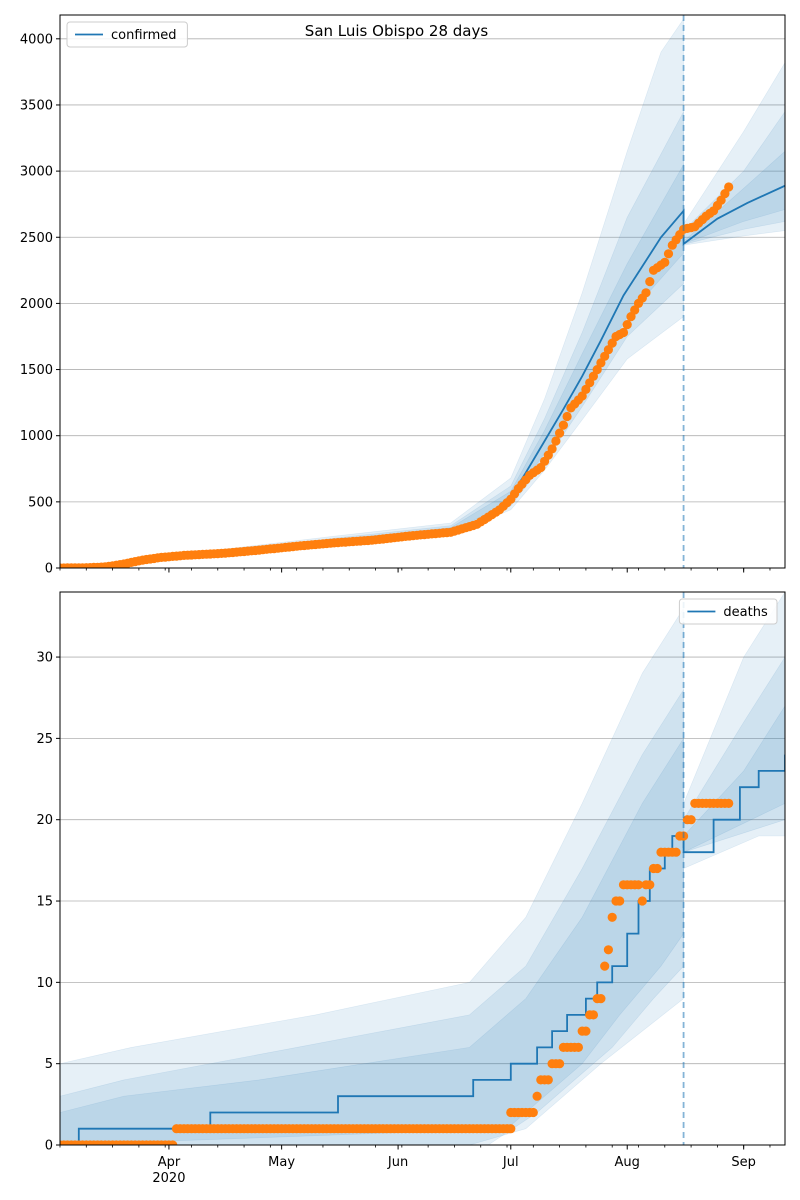 The height and width of the screenshot is (1200, 800). I want to click on legend: deaths, so click(728, 611).